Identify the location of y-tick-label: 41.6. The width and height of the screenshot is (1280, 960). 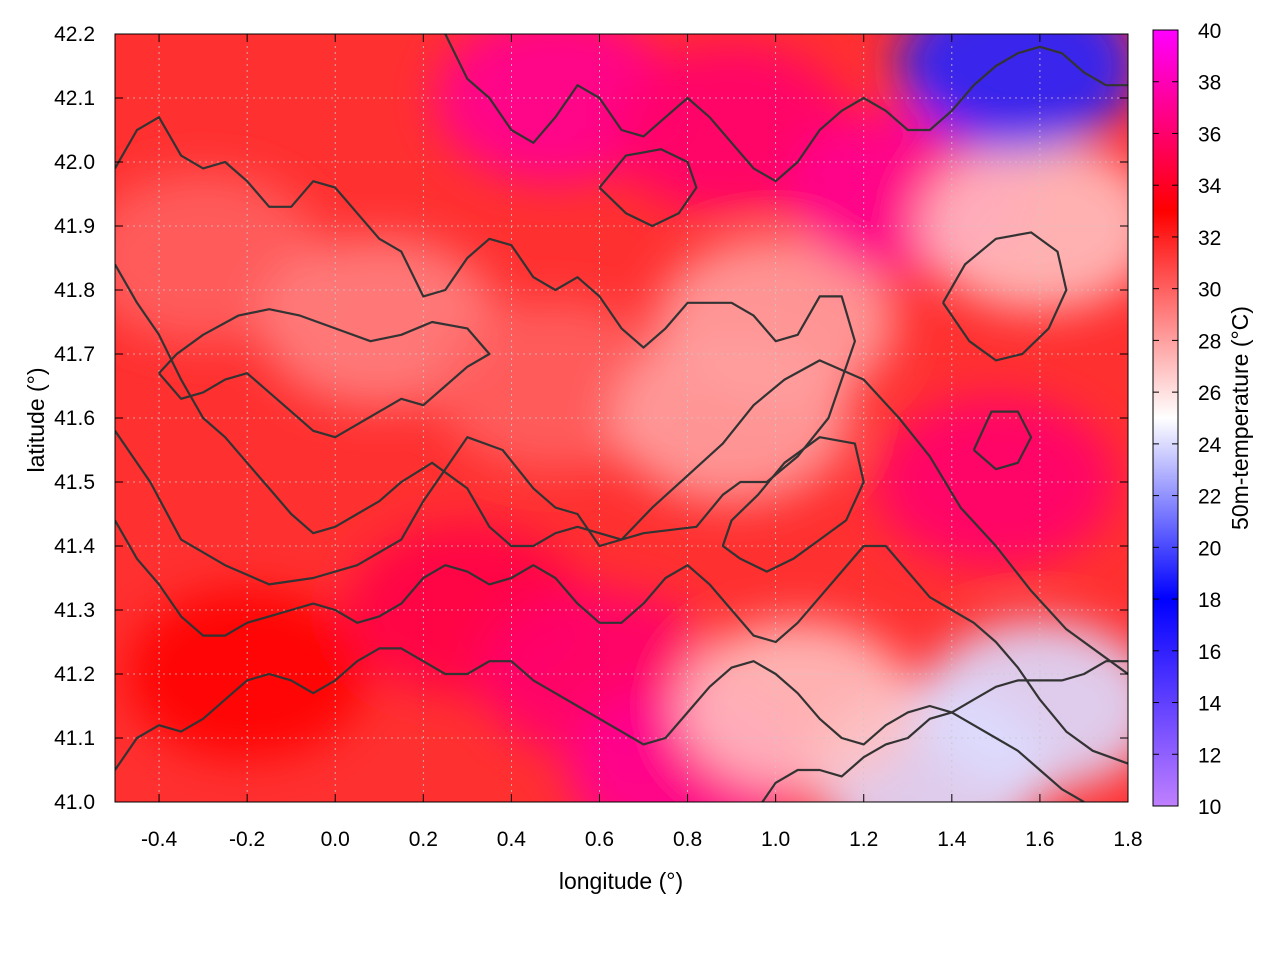
(74, 418).